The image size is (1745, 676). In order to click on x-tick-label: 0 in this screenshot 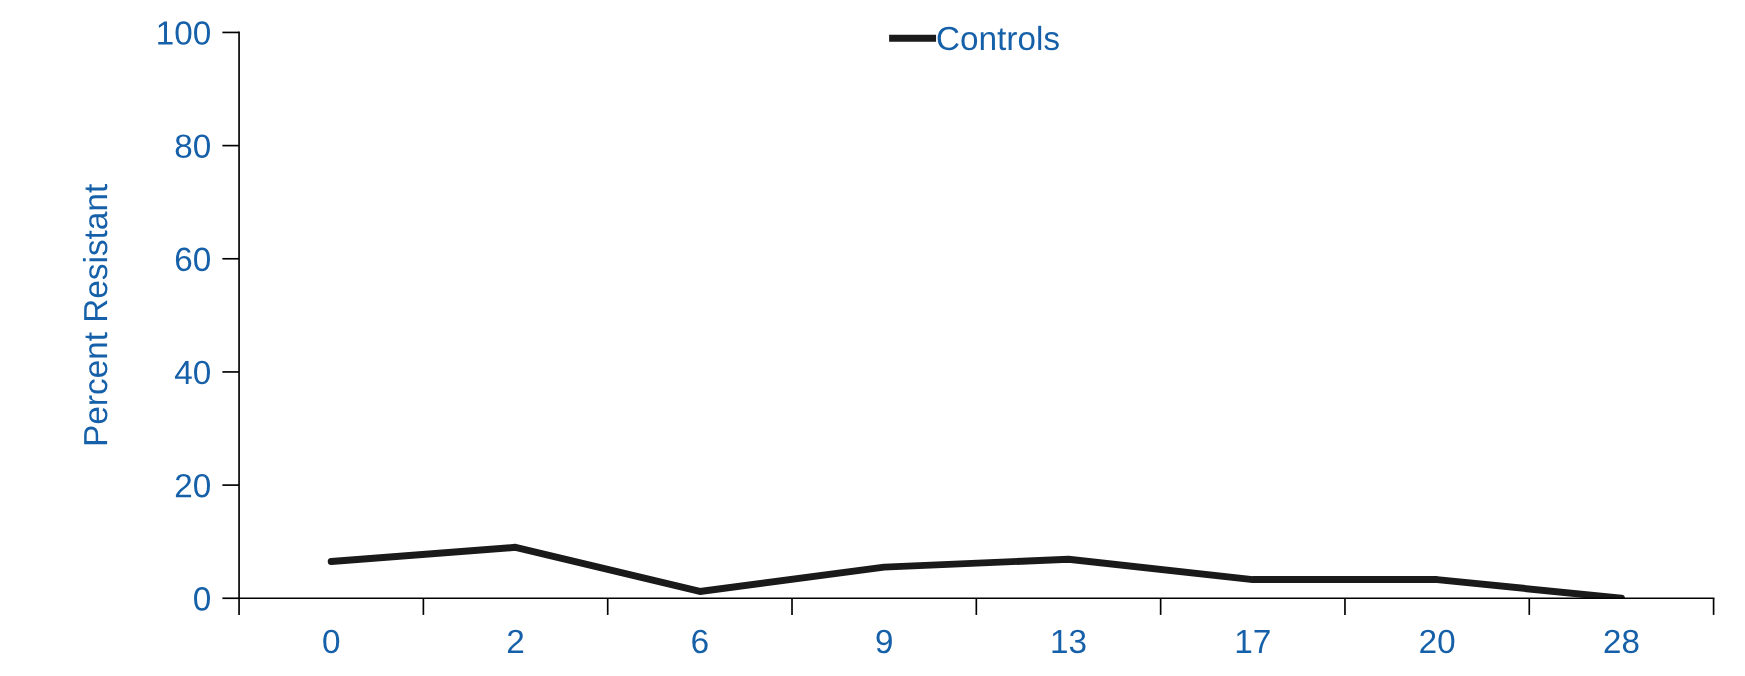, I will do `click(331, 641)`.